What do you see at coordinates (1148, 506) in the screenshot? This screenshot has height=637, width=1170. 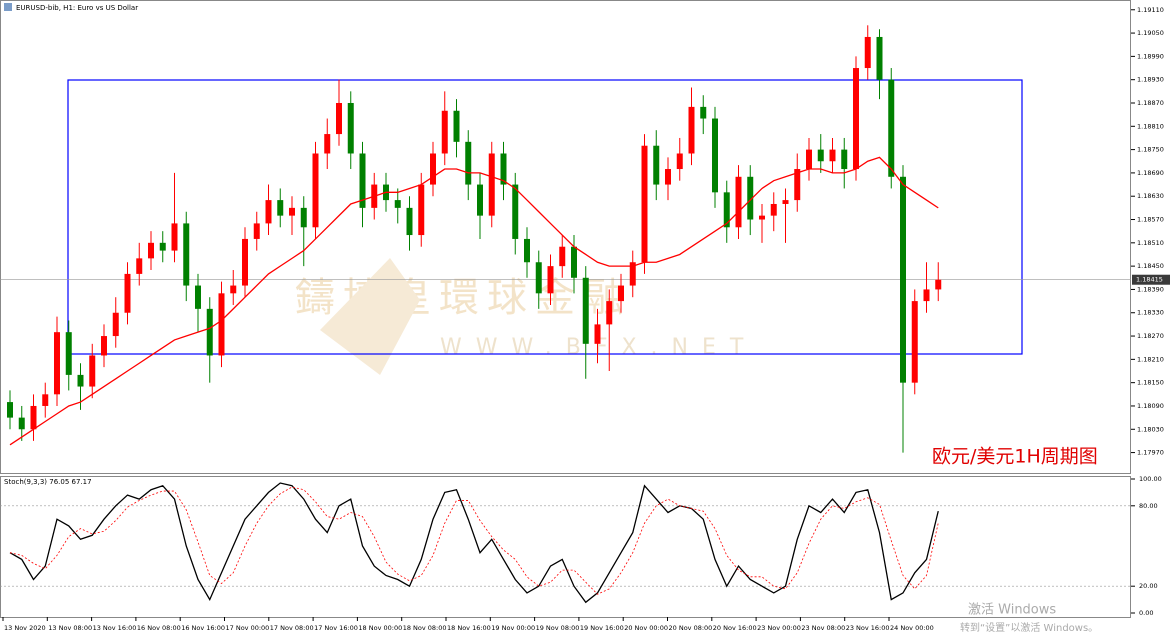 I see `y-tick-label: 80.00` at bounding box center [1148, 506].